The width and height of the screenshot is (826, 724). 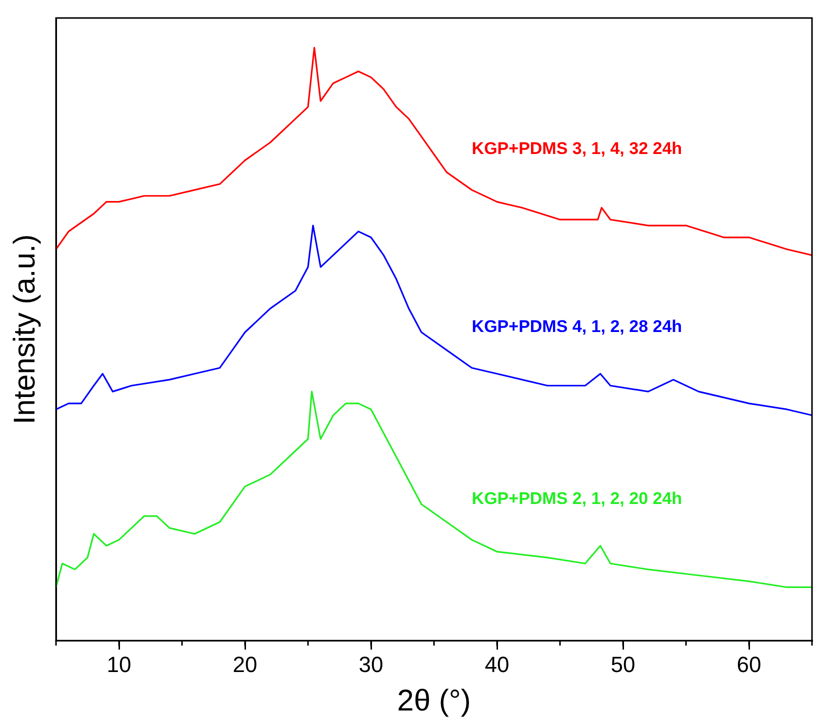 What do you see at coordinates (497, 664) in the screenshot?
I see `x-tick-label: 40` at bounding box center [497, 664].